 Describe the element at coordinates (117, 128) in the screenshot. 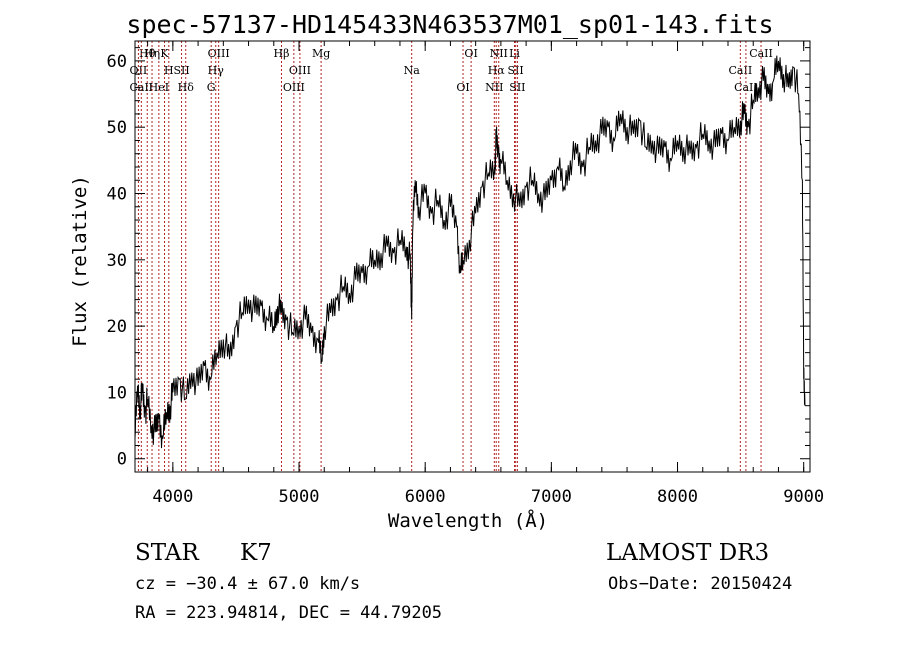

I see `y-tick-label: 50` at that location.